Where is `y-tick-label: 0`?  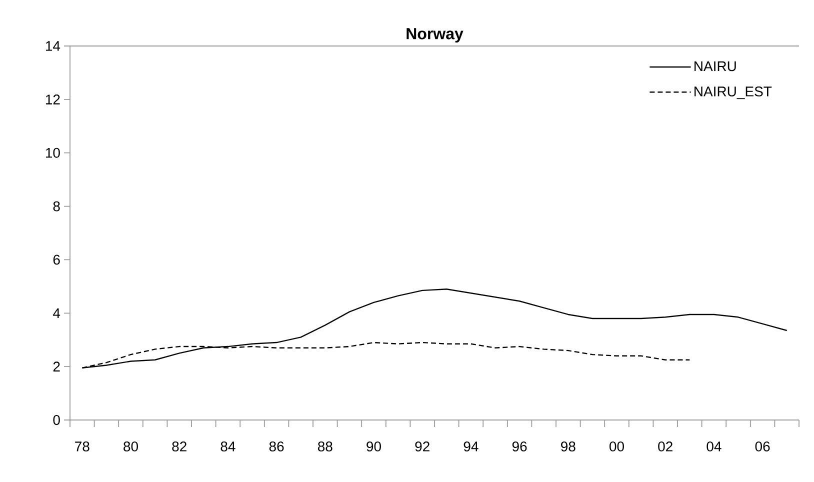
y-tick-label: 0 is located at coordinates (56, 420).